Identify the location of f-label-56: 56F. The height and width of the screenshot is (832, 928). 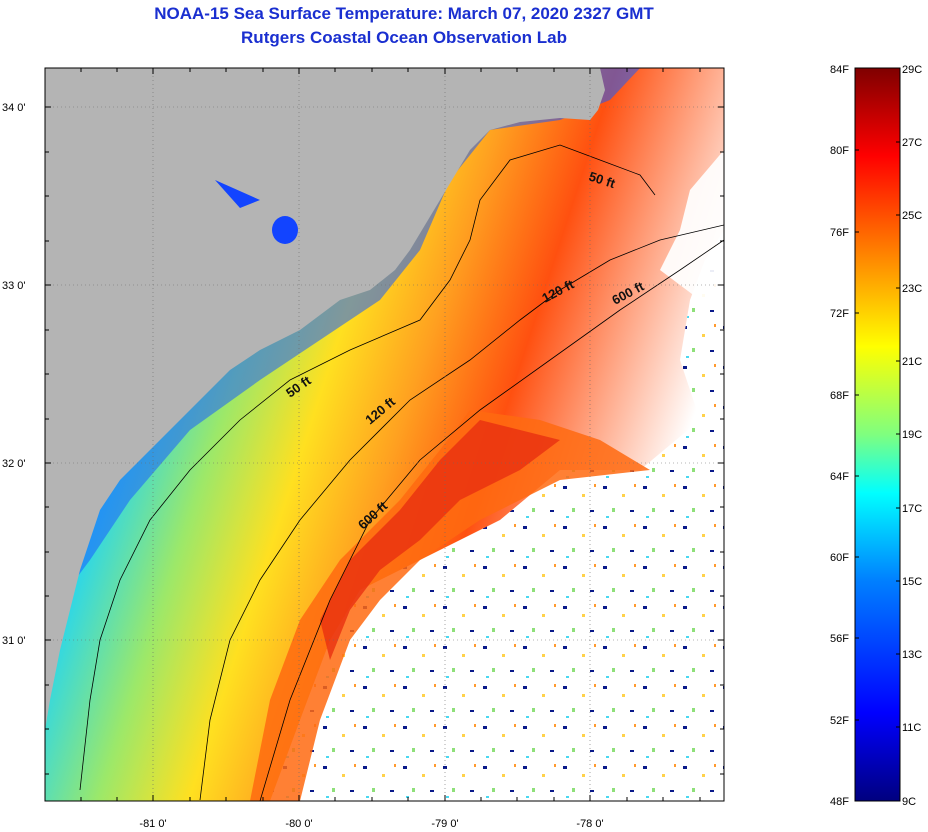
(839, 639).